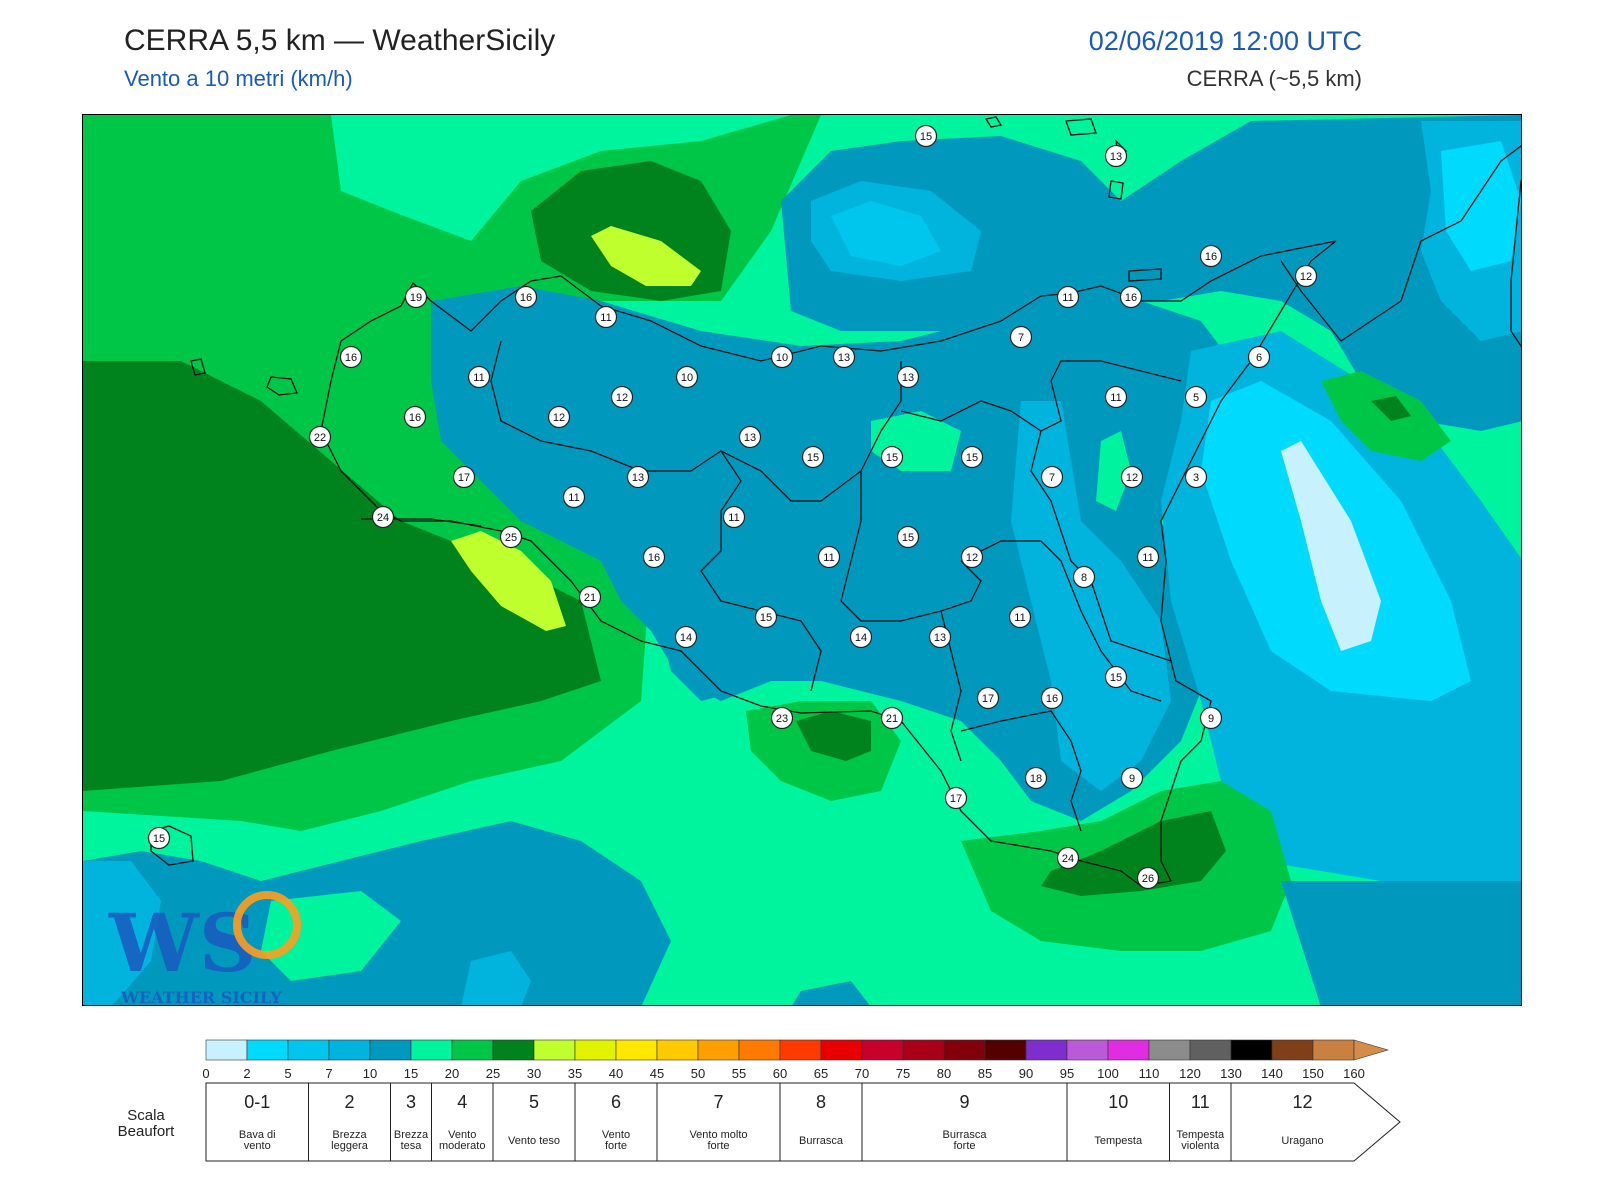 The height and width of the screenshot is (1200, 1600). What do you see at coordinates (412, 1146) in the screenshot?
I see `beaufort-description: tesa` at bounding box center [412, 1146].